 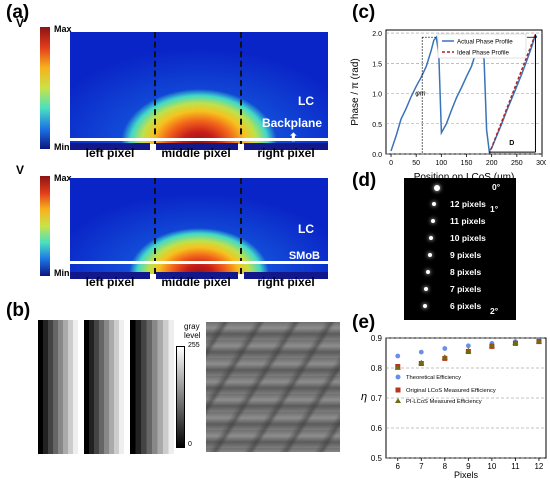 I want to click on colorbar-top-max: Max, so click(x=63, y=29).